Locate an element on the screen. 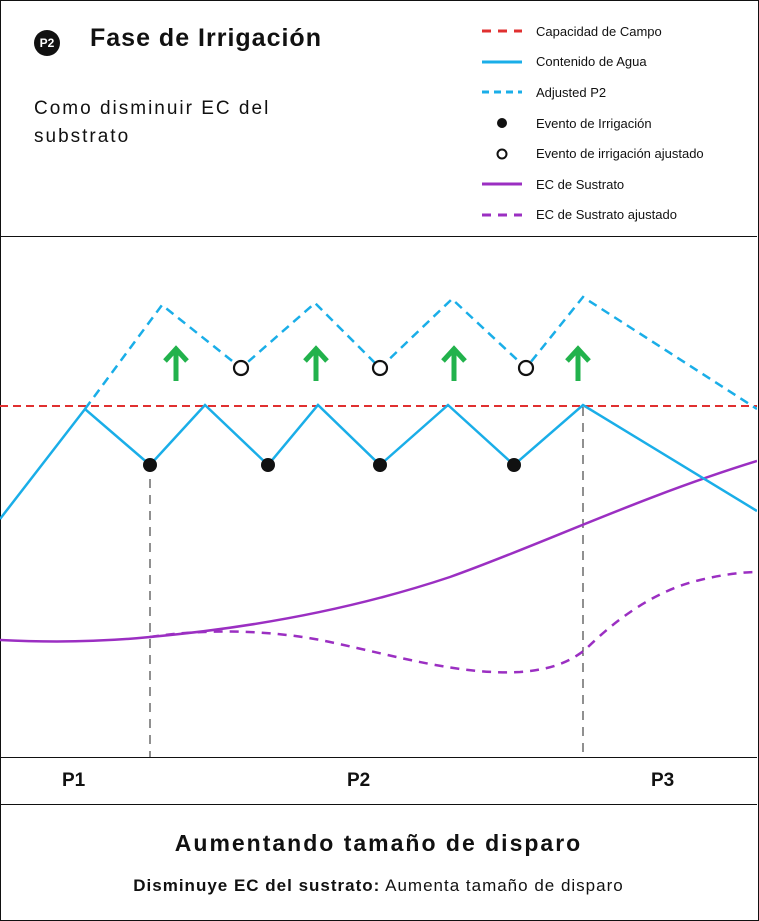  phase-label-p2: P2 is located at coordinates (359, 780).